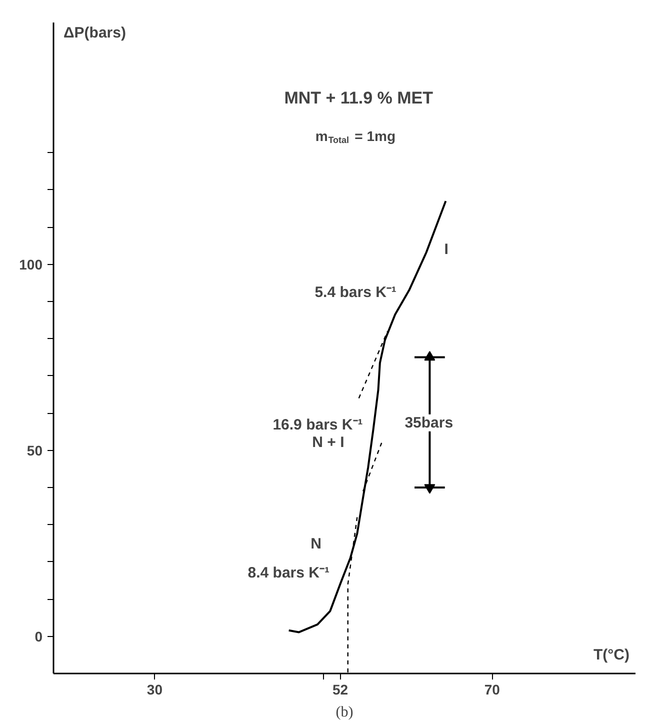 Image resolution: width=645 pixels, height=725 pixels. I want to click on y-tick-label: 100, so click(31, 264).